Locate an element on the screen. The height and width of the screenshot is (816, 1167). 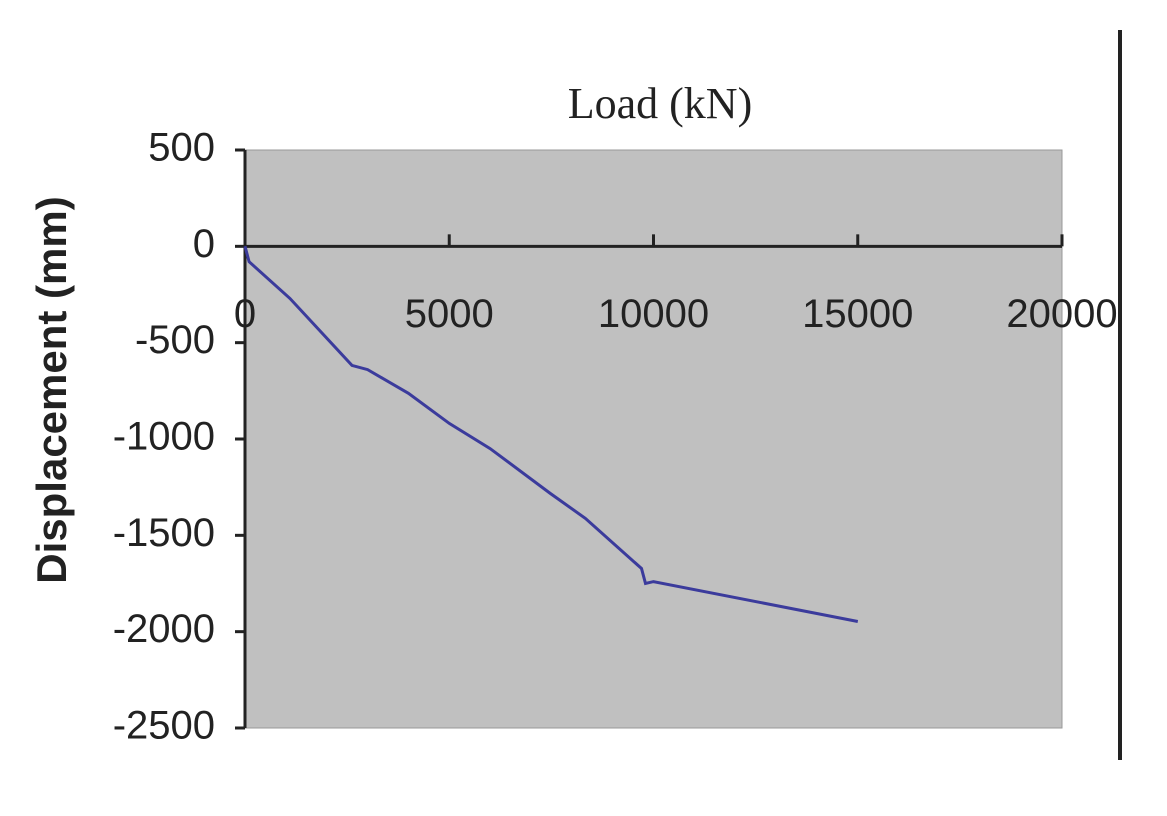
y-tick-label: 500 is located at coordinates (181, 148).